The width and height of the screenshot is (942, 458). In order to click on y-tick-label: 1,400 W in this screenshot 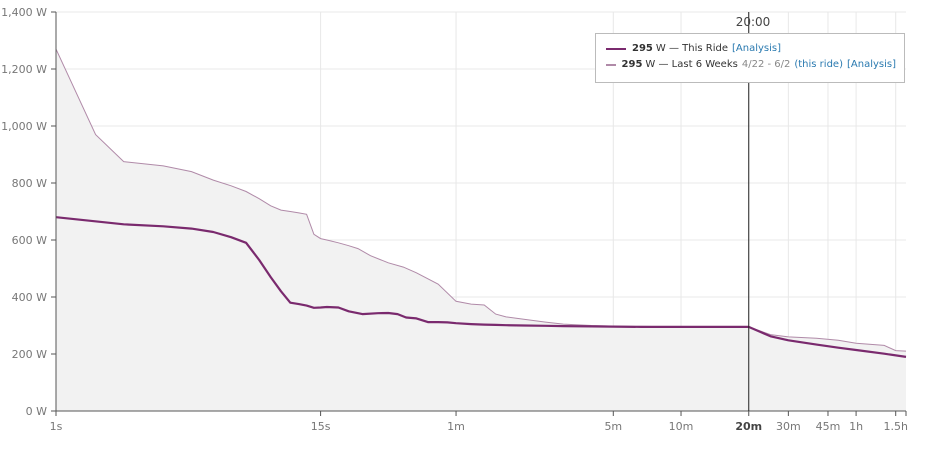, I will do `click(24, 12)`.